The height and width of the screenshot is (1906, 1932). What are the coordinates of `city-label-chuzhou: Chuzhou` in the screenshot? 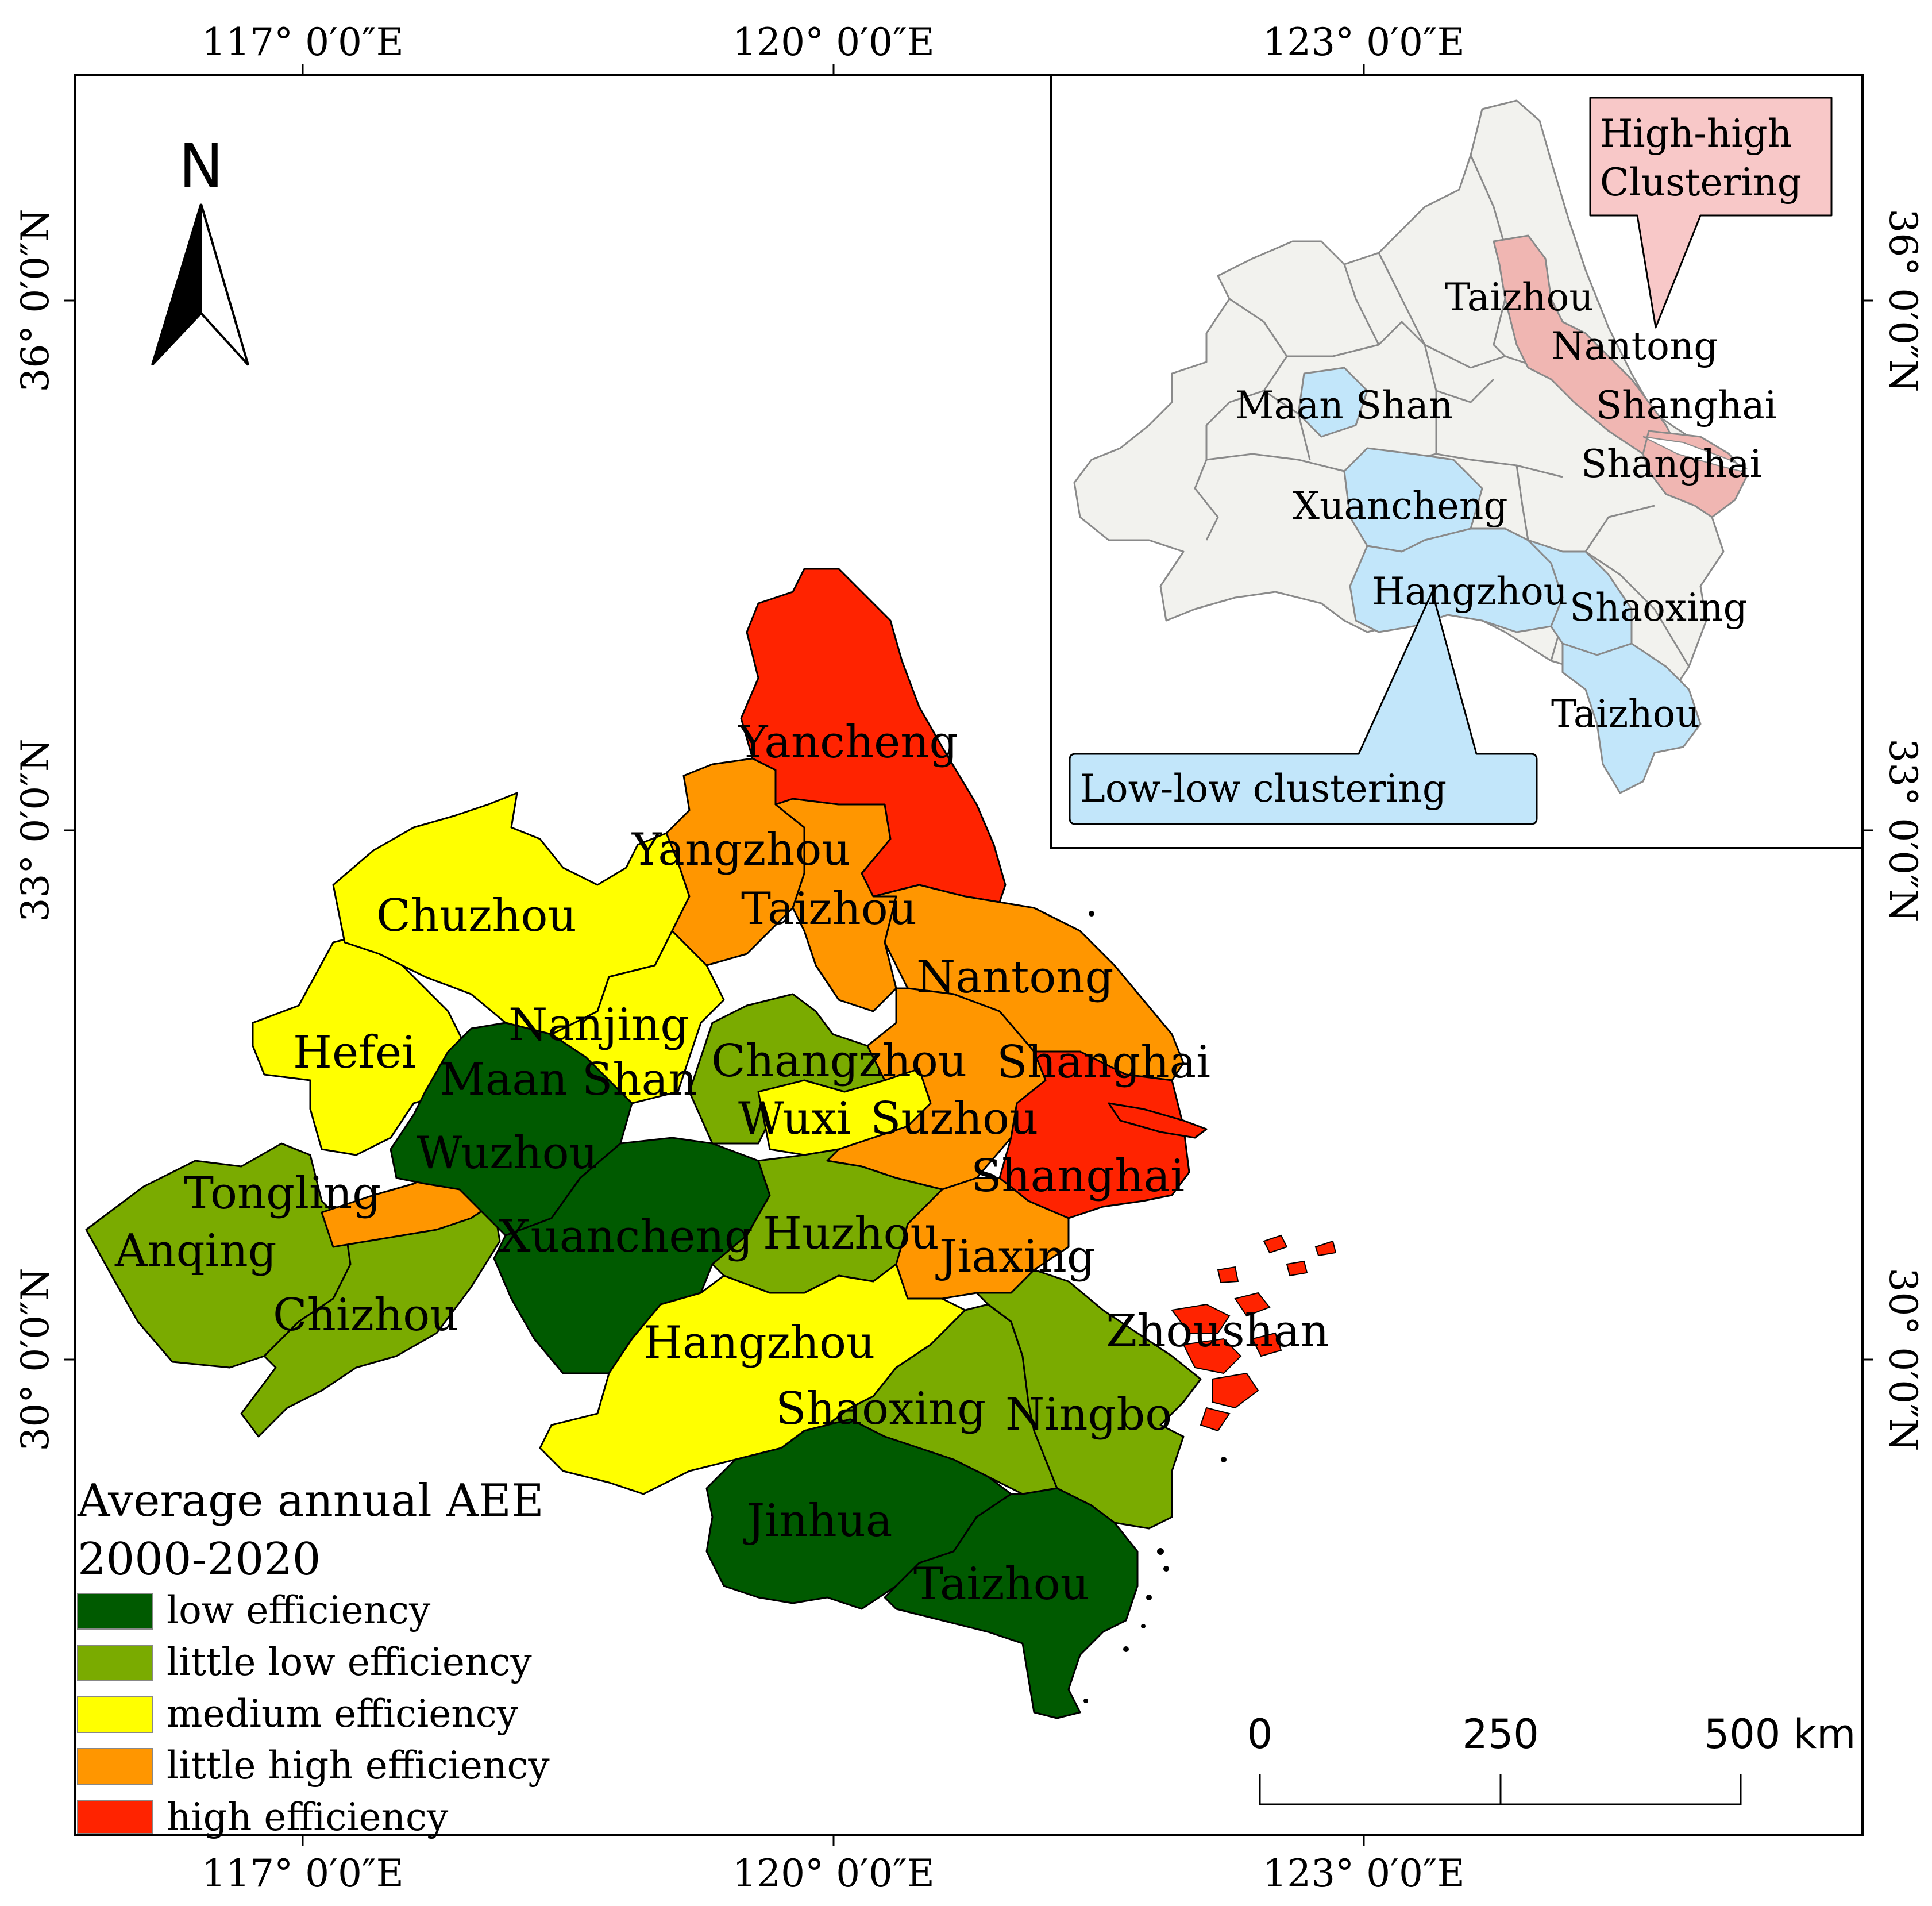 It's located at (477, 916).